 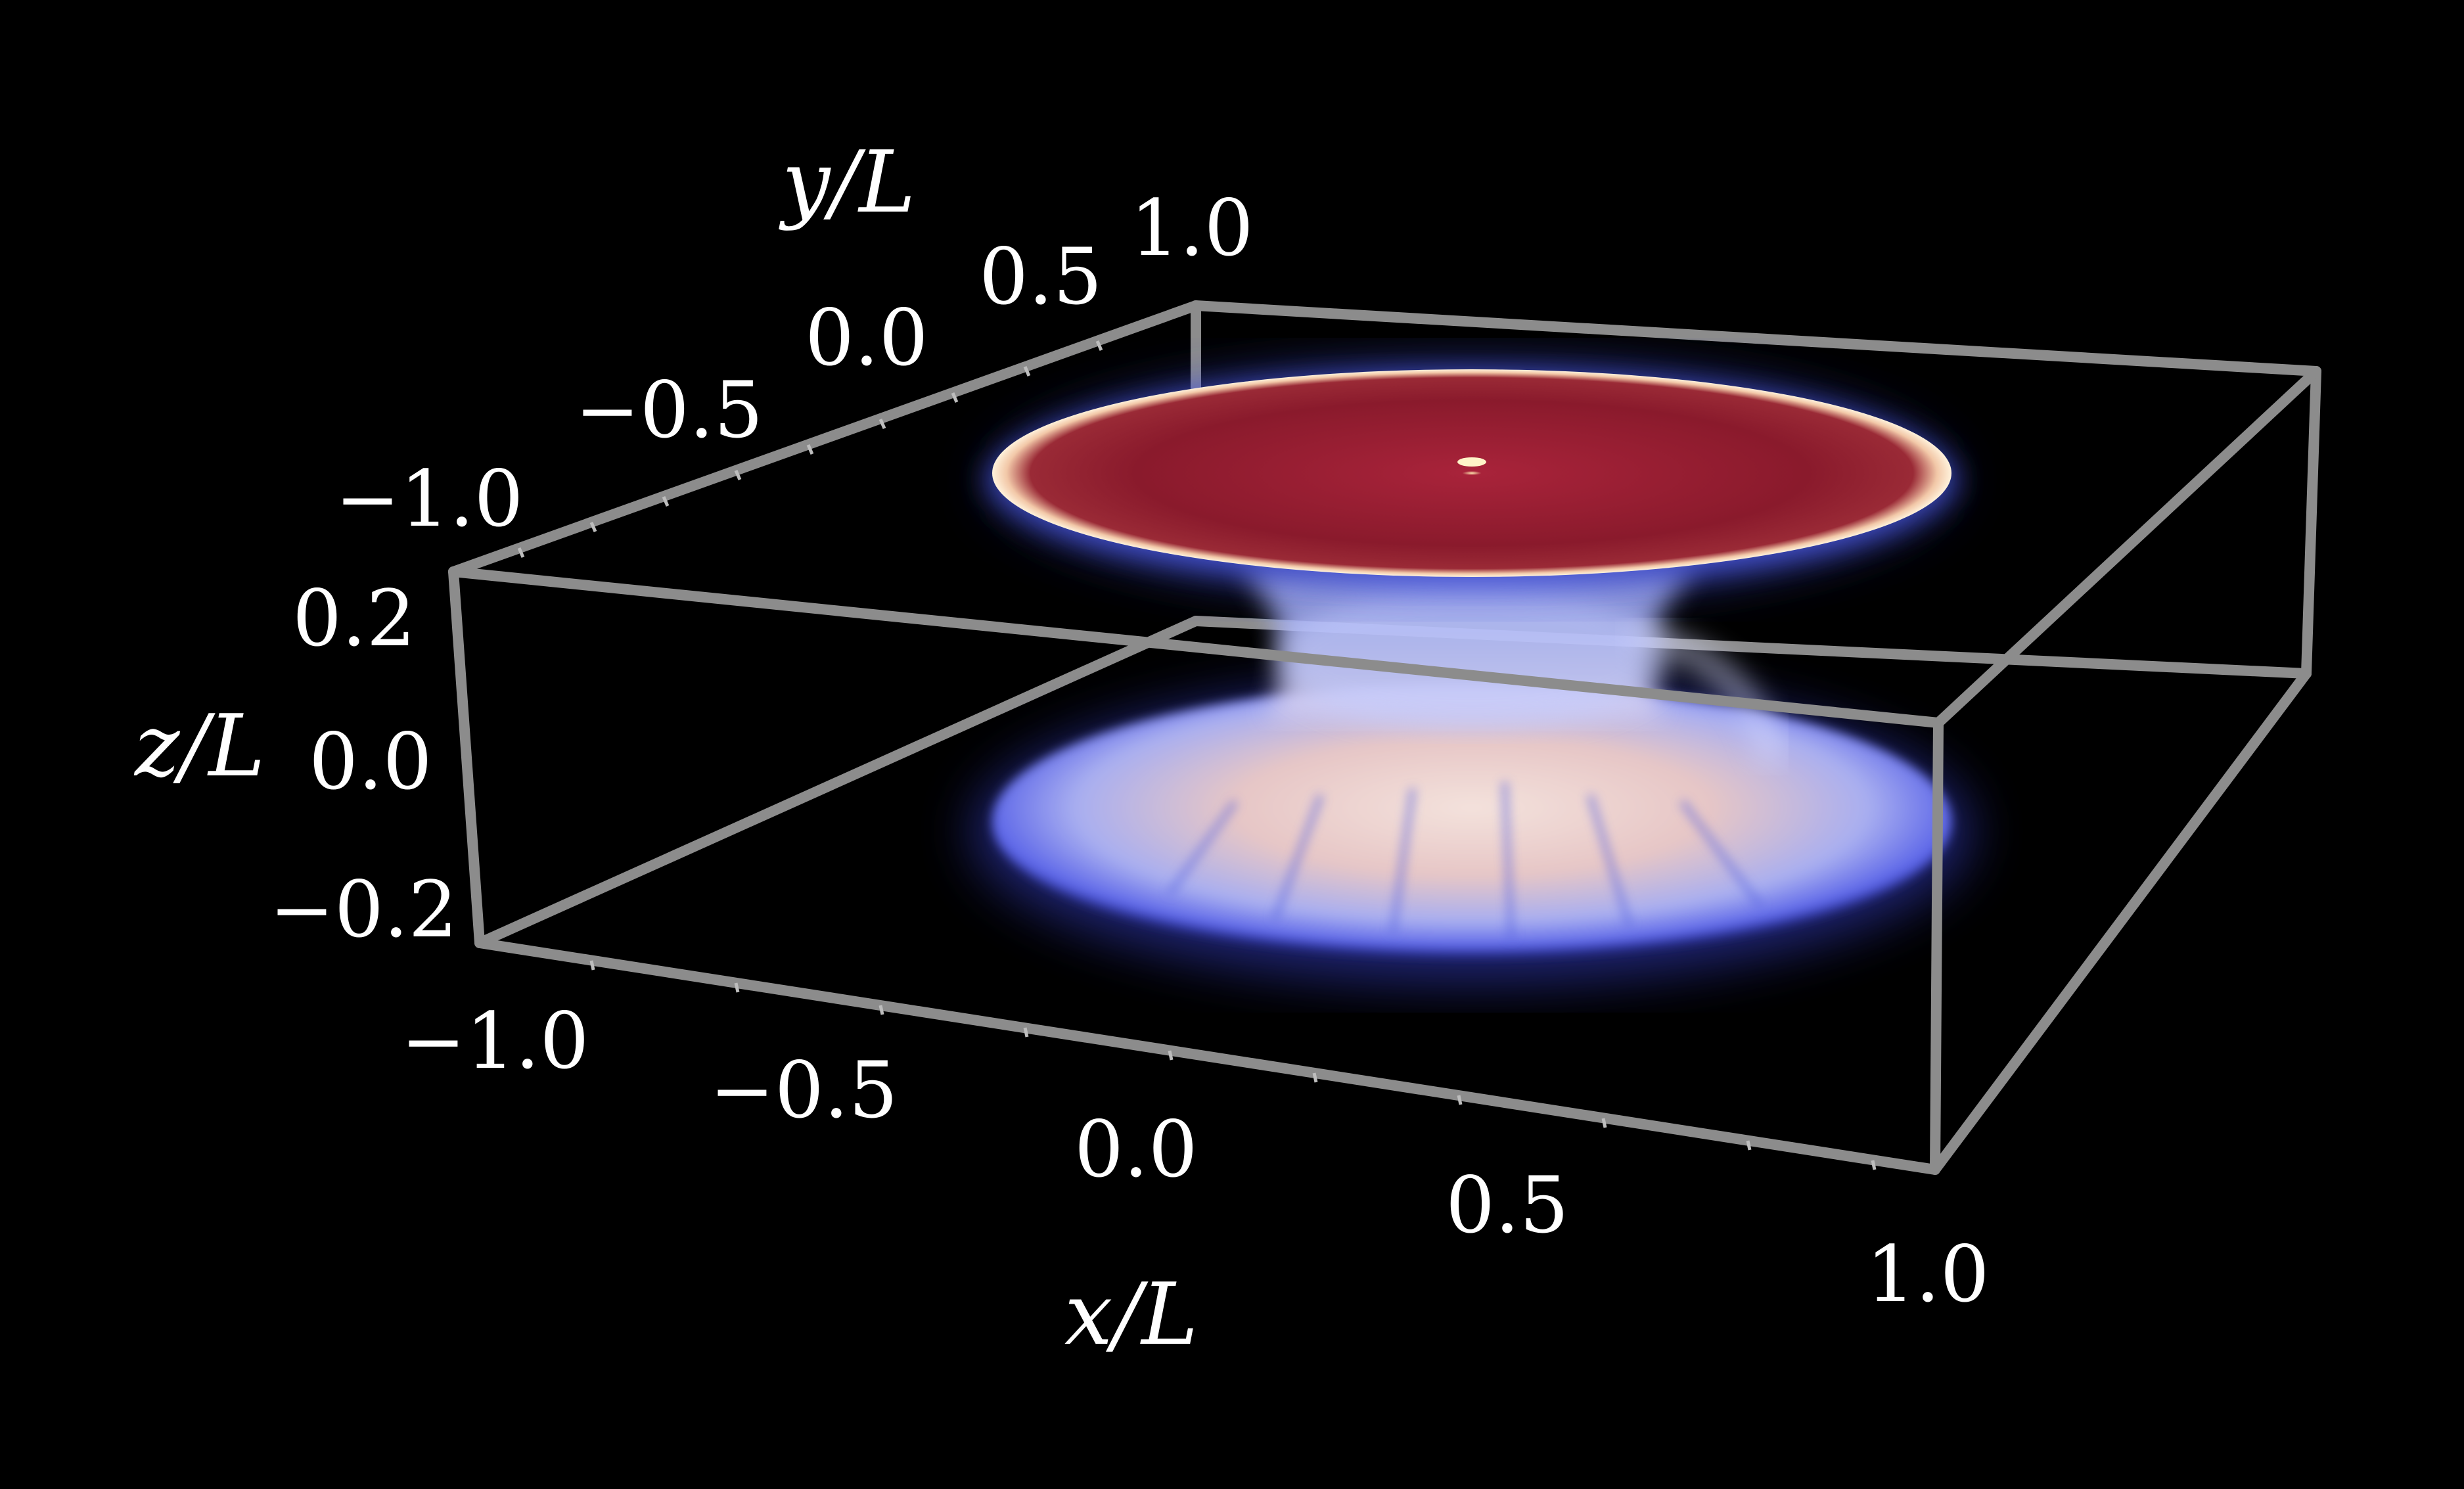 What do you see at coordinates (1472, 462) in the screenshot?
I see `disk-center-hotspot` at bounding box center [1472, 462].